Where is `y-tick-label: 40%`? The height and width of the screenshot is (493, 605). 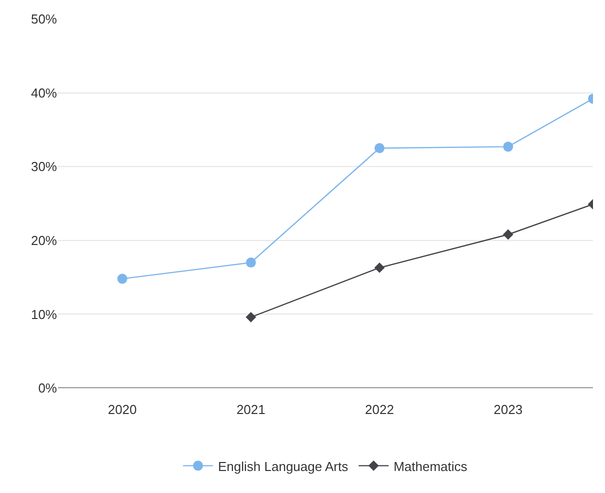
y-tick-label: 40% is located at coordinates (44, 92).